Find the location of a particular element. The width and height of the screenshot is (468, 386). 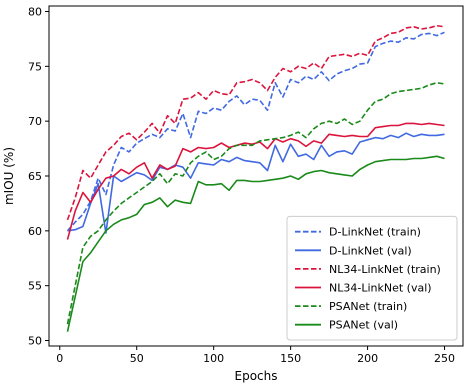

x-tick-label: 250 is located at coordinates (444, 358).